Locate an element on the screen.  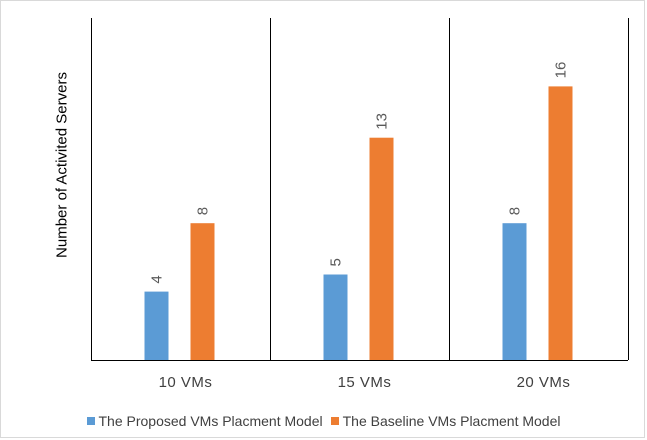
legend-swatch-proposed is located at coordinates (90, 421).